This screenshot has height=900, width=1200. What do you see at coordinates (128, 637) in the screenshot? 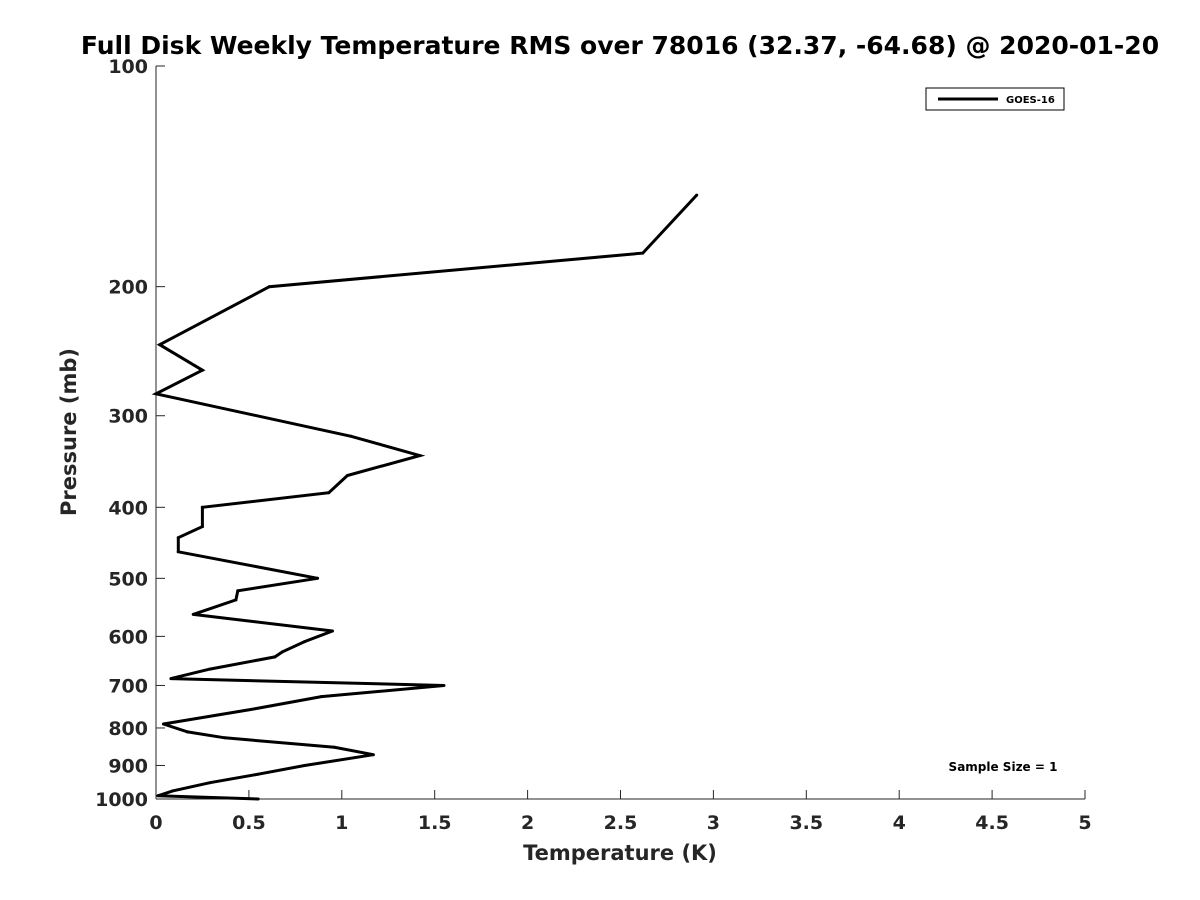
I see `y-tick-label: 600` at bounding box center [128, 637].